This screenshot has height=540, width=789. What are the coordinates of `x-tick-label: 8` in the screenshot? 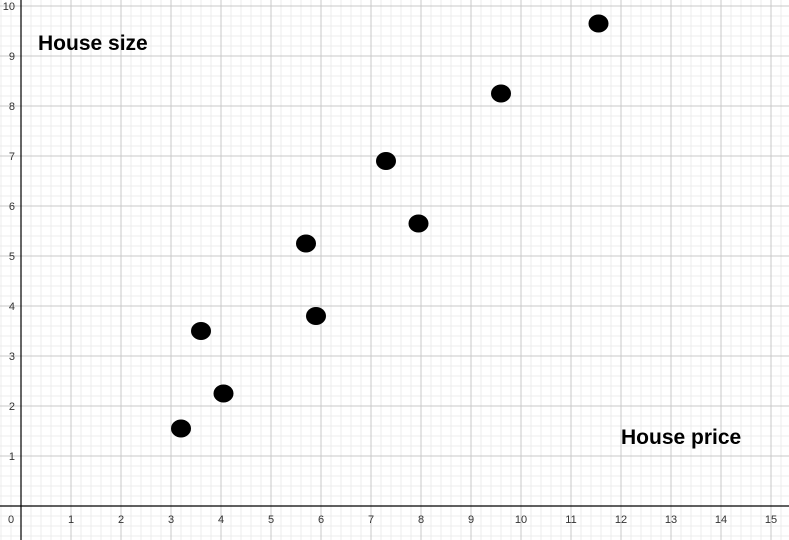 It's located at (421, 520).